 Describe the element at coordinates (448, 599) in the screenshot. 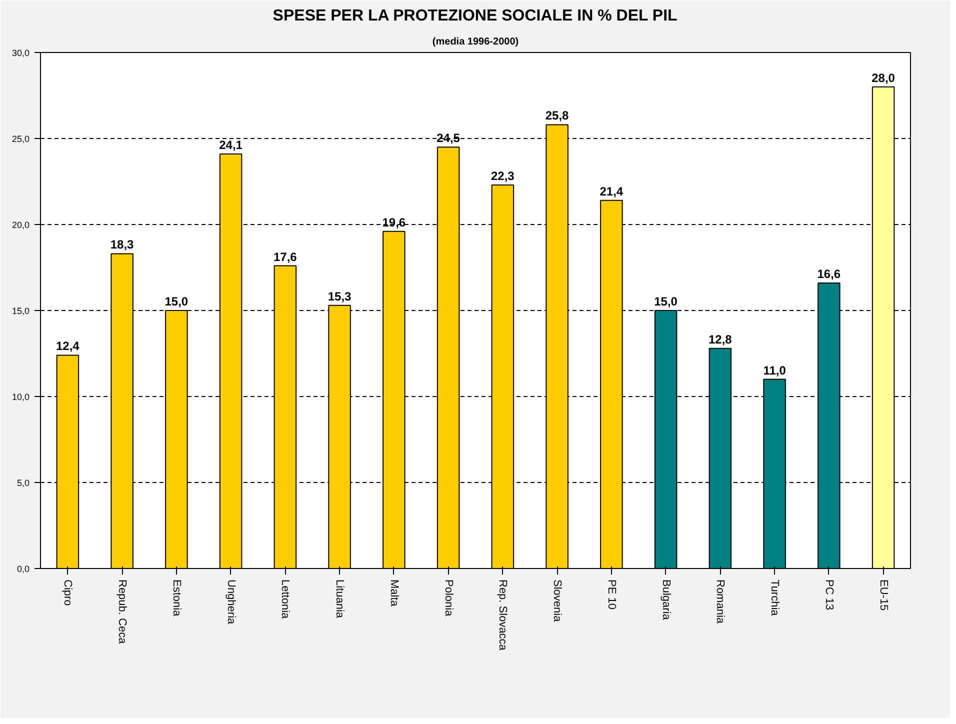

I see `x-tick-label: Polonia` at that location.